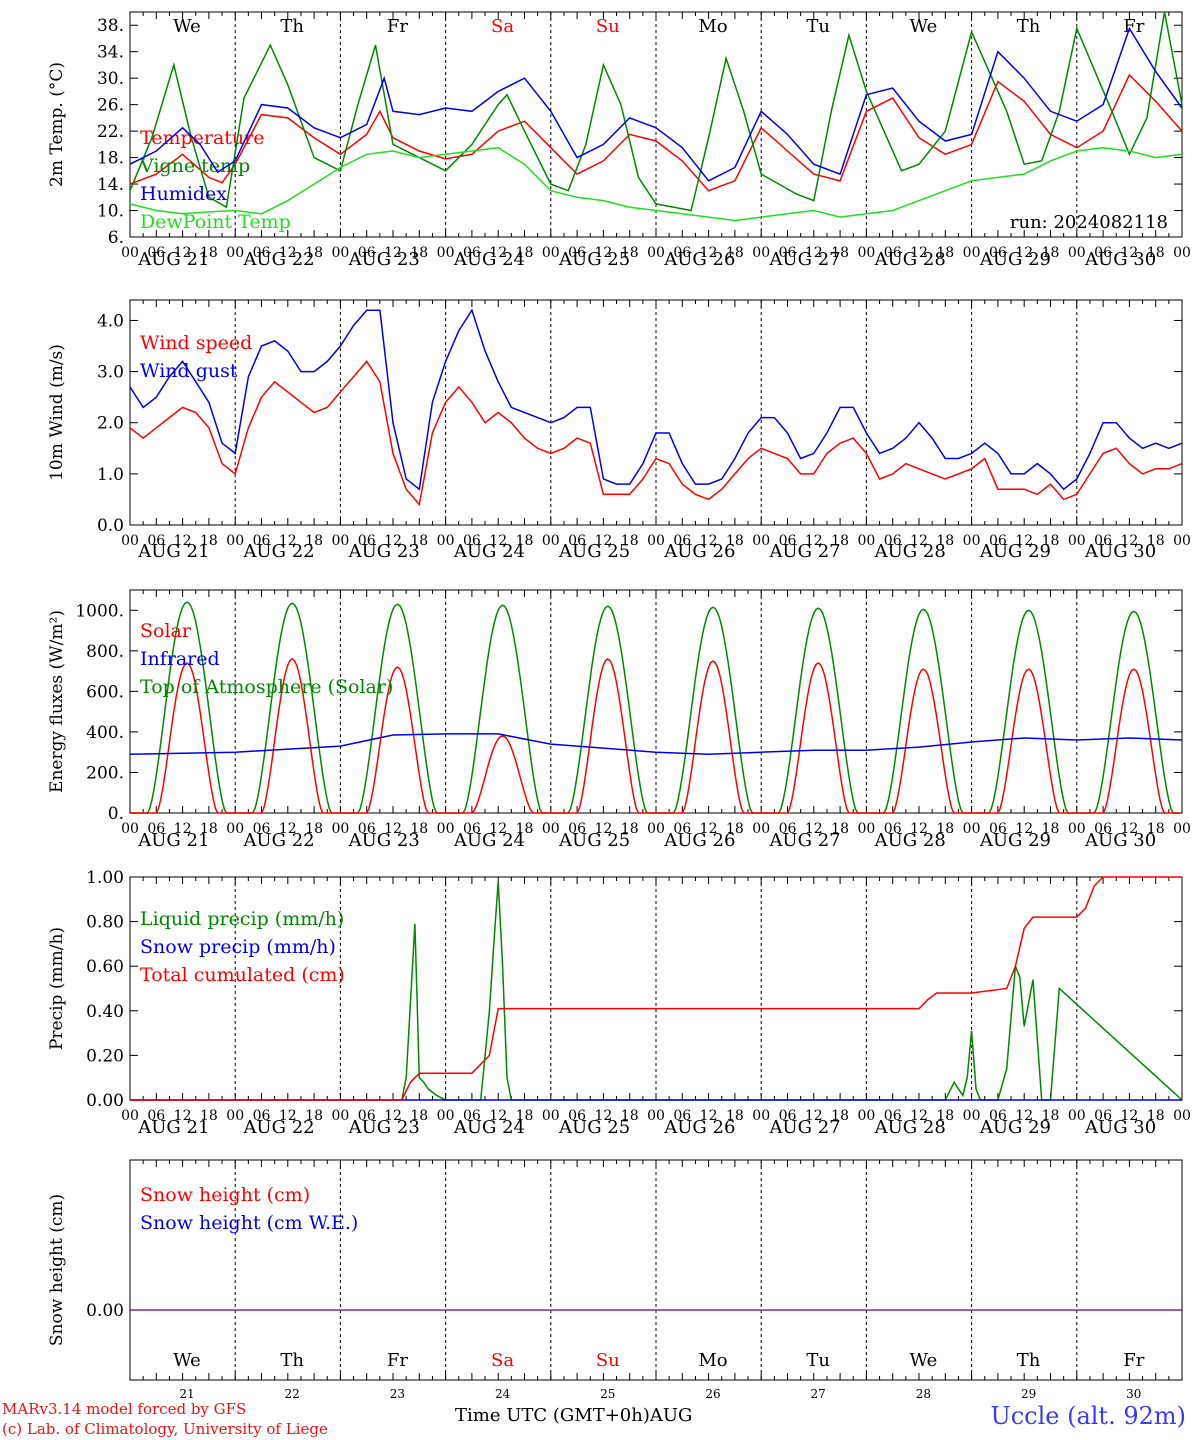 The width and height of the screenshot is (1194, 1440). Describe the element at coordinates (656, 132) in the screenshot. I see `series-line-temperature` at that location.